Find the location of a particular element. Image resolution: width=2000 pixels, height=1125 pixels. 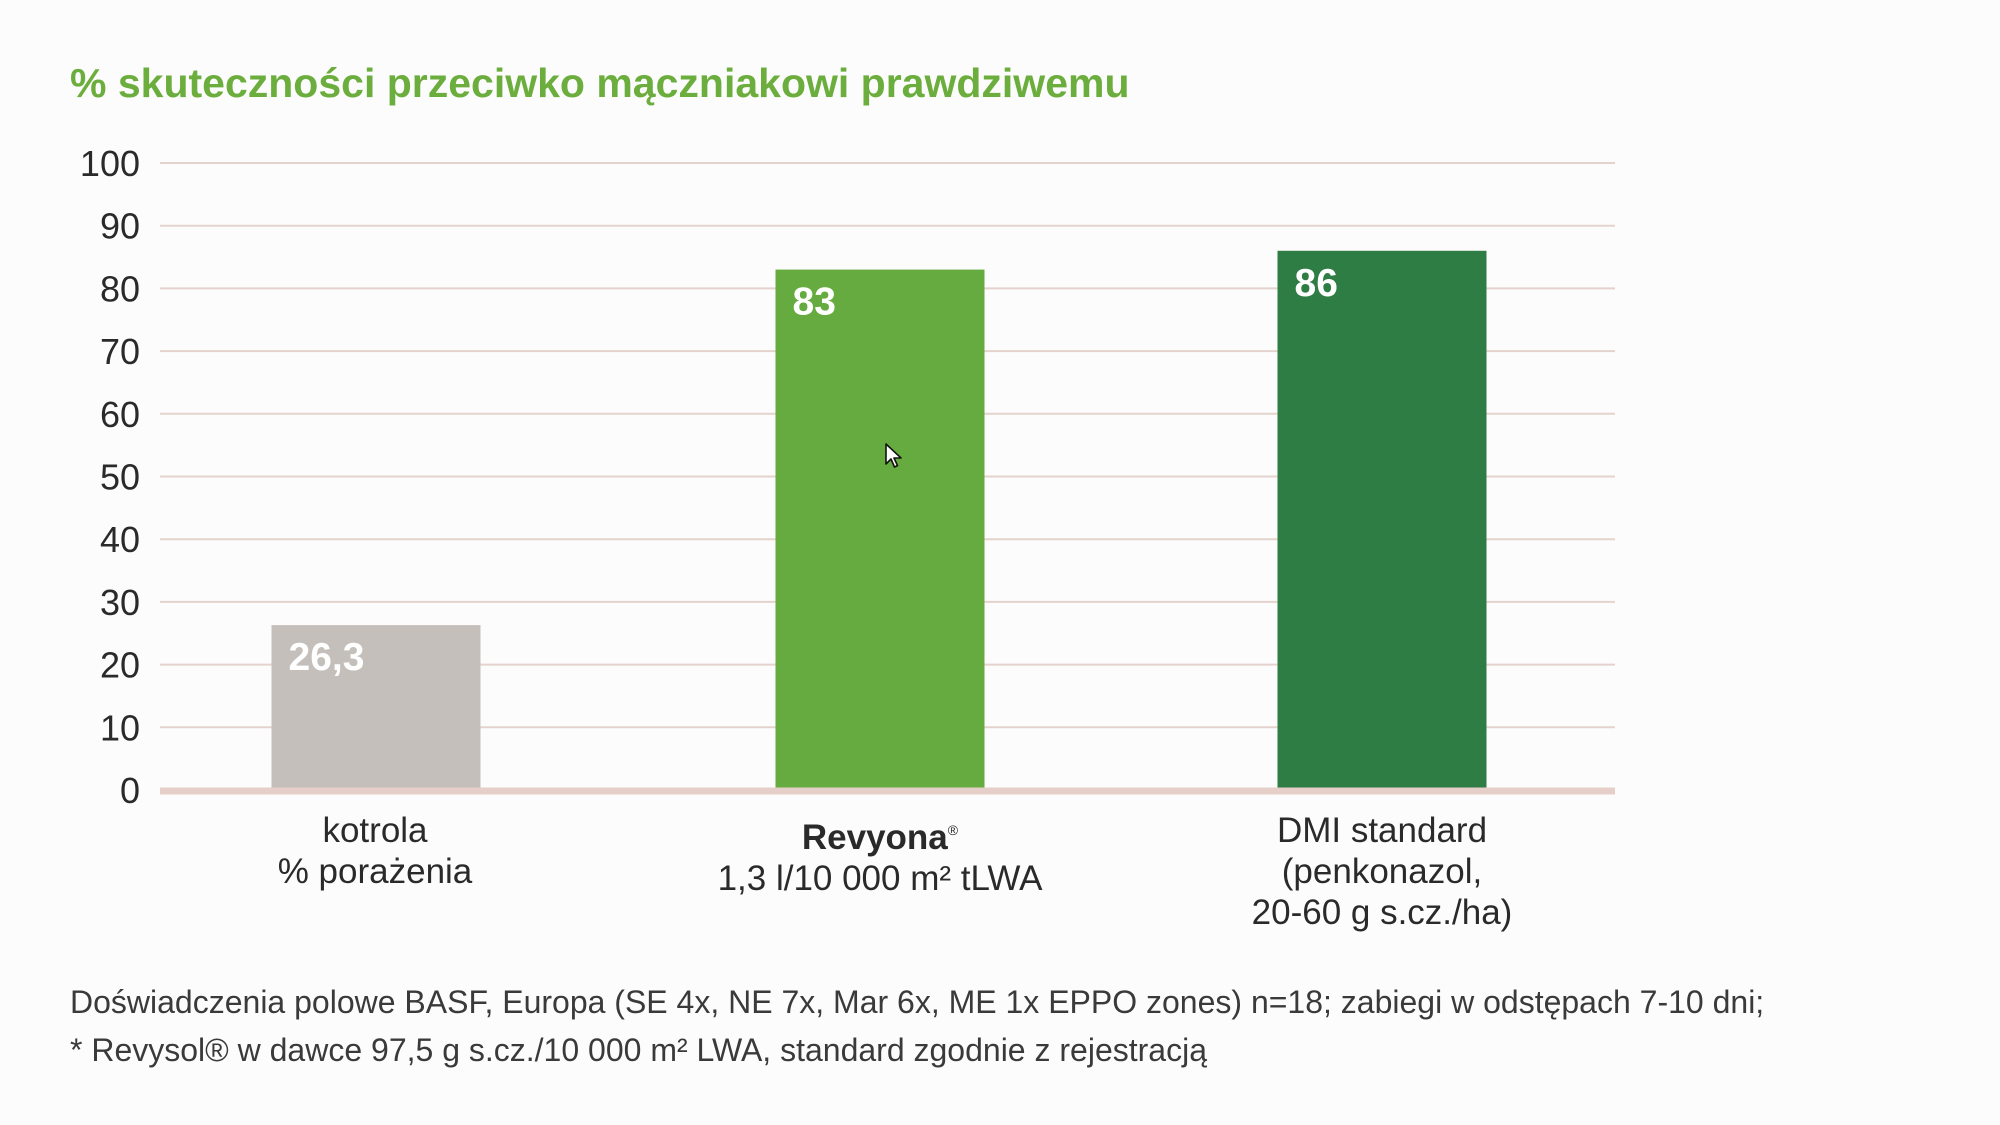

category-label-line2: (penkonazol, is located at coordinates (1382, 871).